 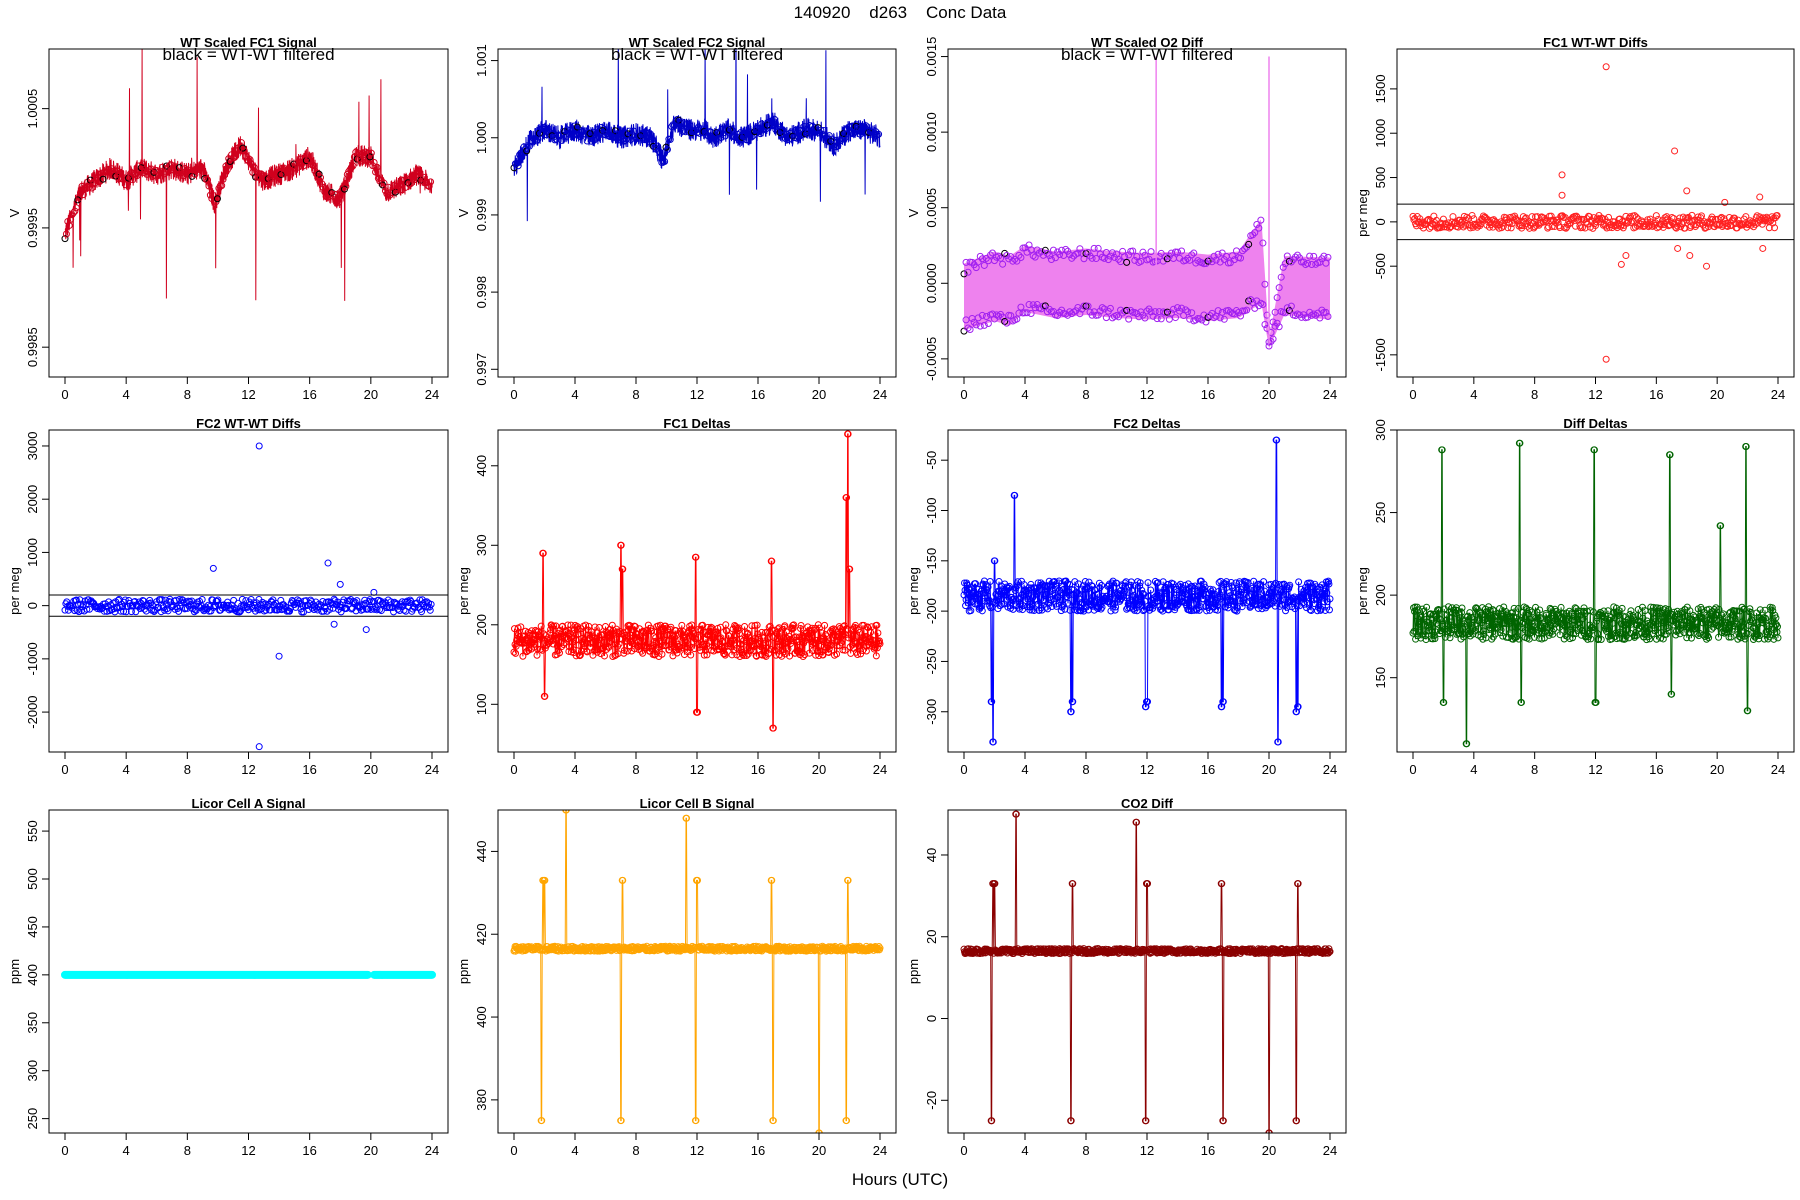 I want to click on y-tick-label: 250, so click(x=32, y=1119).